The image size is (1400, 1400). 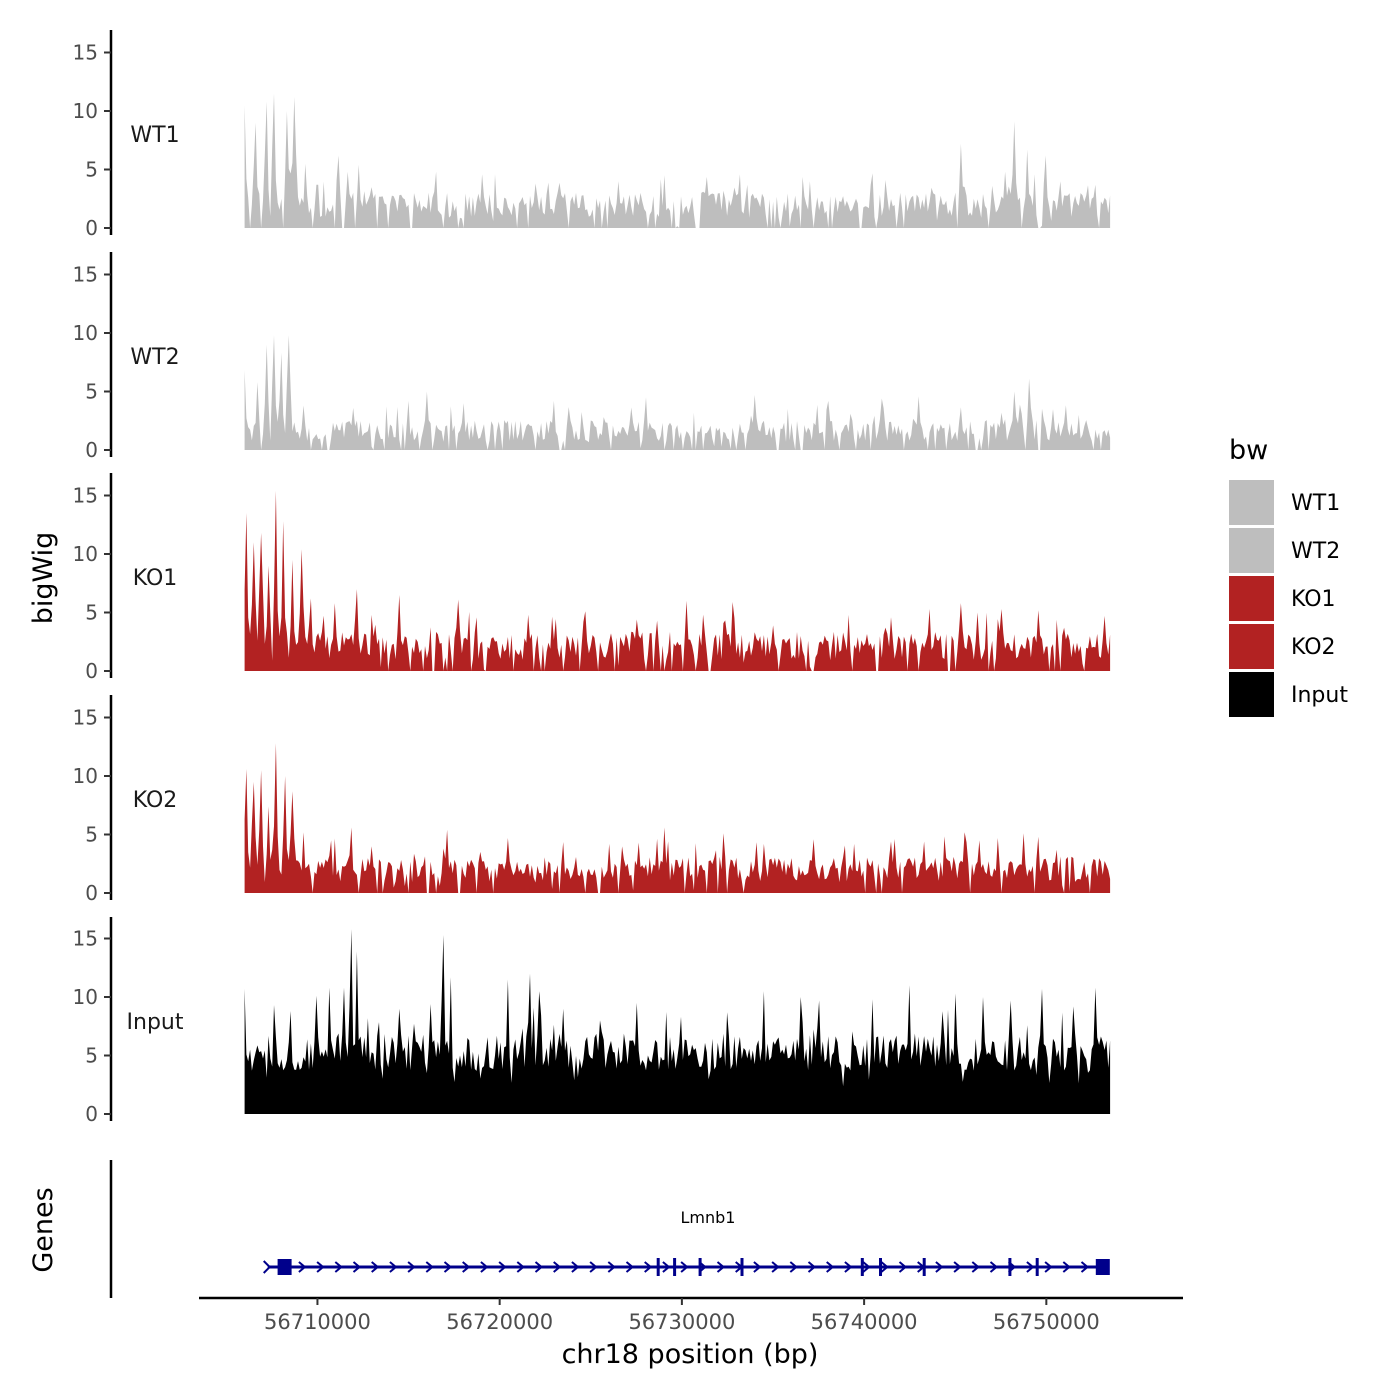 What do you see at coordinates (677, 580) in the screenshot?
I see `coverage-area-KO1` at bounding box center [677, 580].